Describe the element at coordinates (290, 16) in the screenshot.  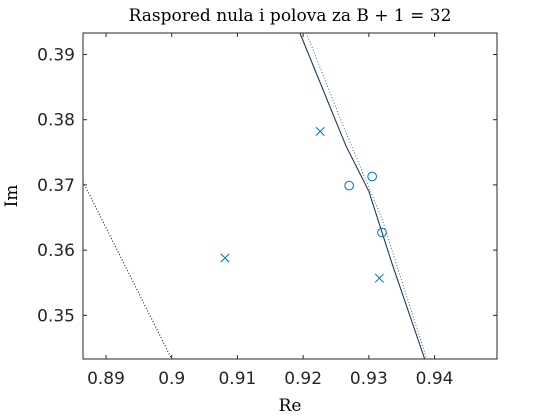
I see `chart-title: Raspored nula i polova za B + 1 = 32` at that location.